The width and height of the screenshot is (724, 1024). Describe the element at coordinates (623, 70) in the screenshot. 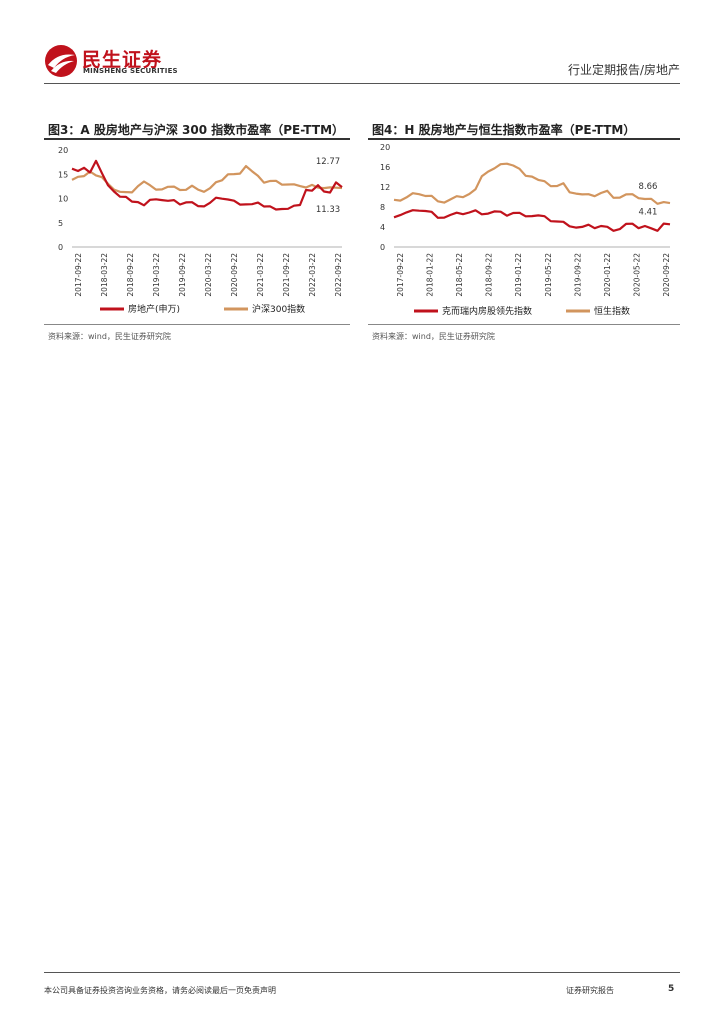

I see `section-title: 行业定期报告/房地产` at that location.